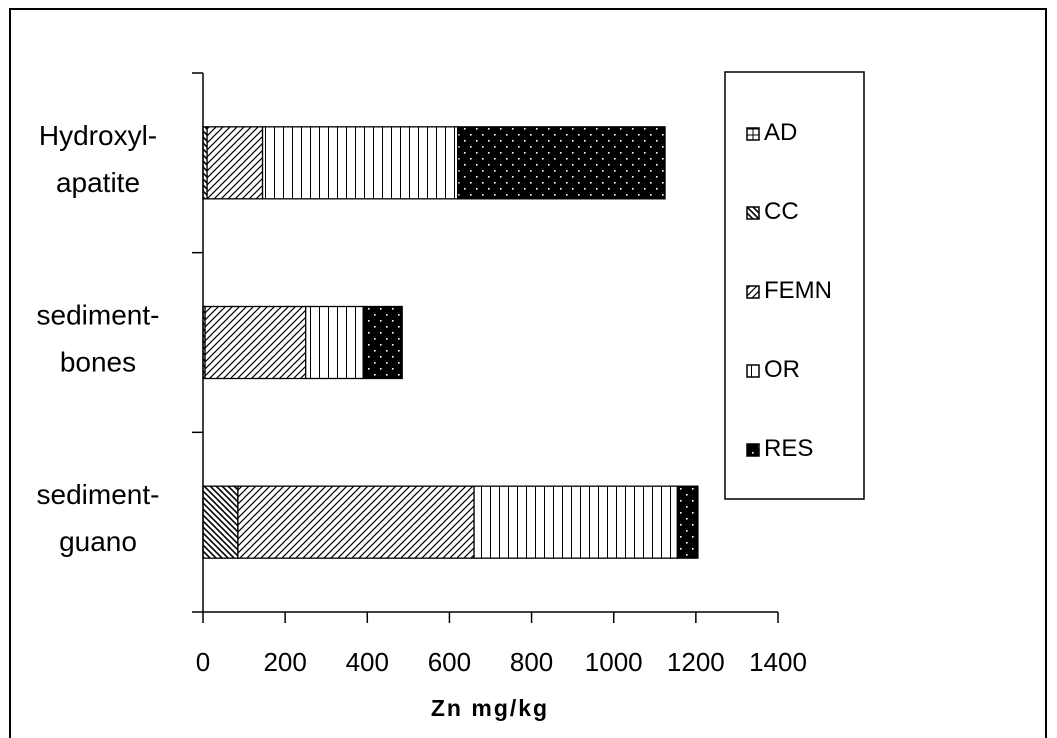  Describe the element at coordinates (753, 450) in the screenshot. I see `legend-swatch-res` at that location.